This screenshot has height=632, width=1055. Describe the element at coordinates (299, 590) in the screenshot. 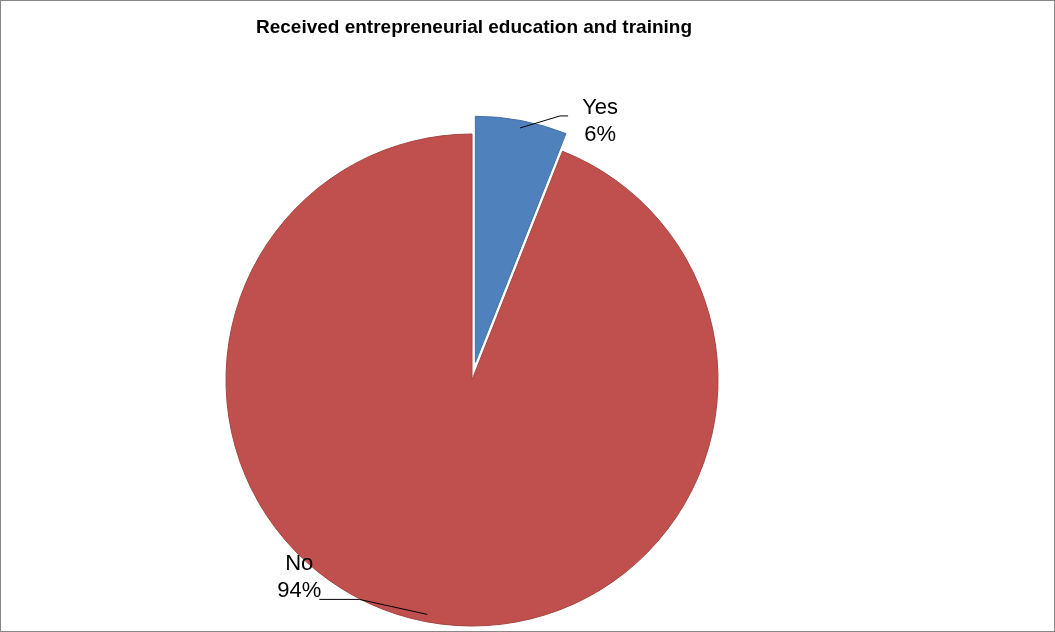

I see `data-label: 94%` at that location.